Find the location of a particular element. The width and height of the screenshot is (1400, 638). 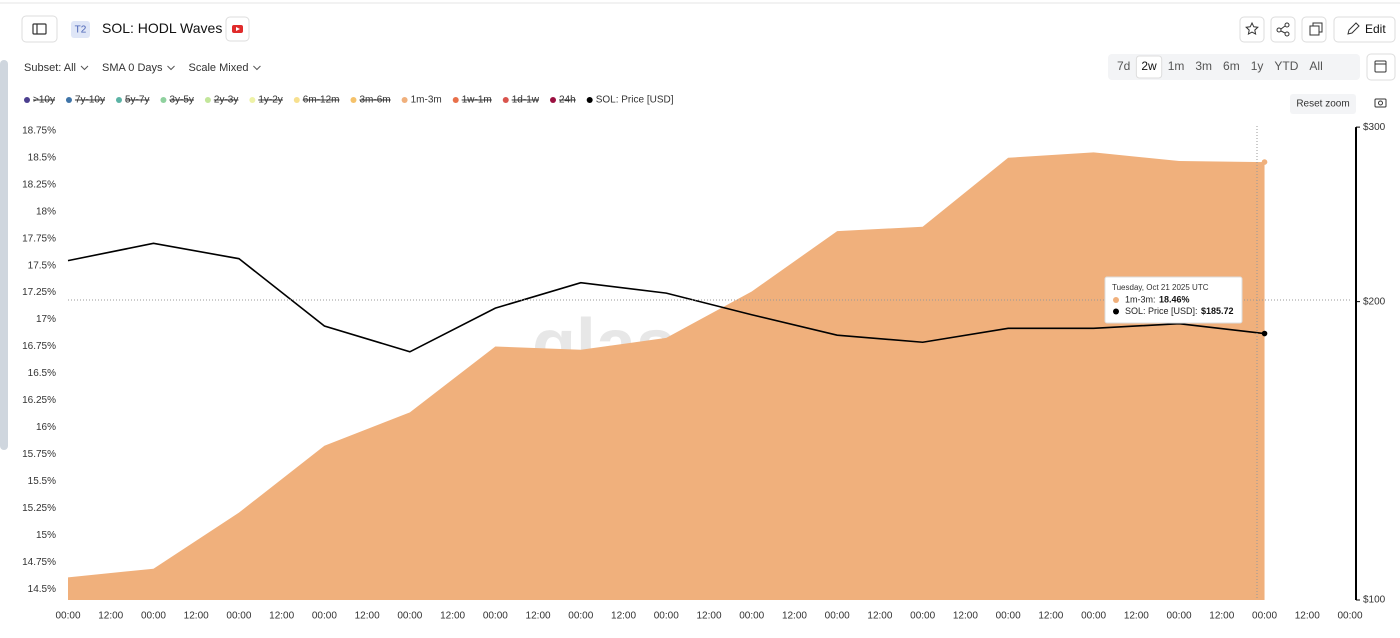

y2-tick-label: $200 is located at coordinates (1374, 301).